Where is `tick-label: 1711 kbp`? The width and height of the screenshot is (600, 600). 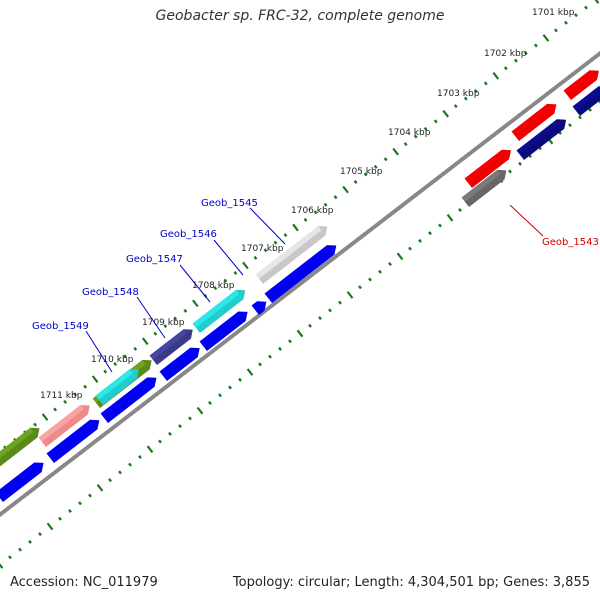 tick-label: 1711 kbp is located at coordinates (61, 396).